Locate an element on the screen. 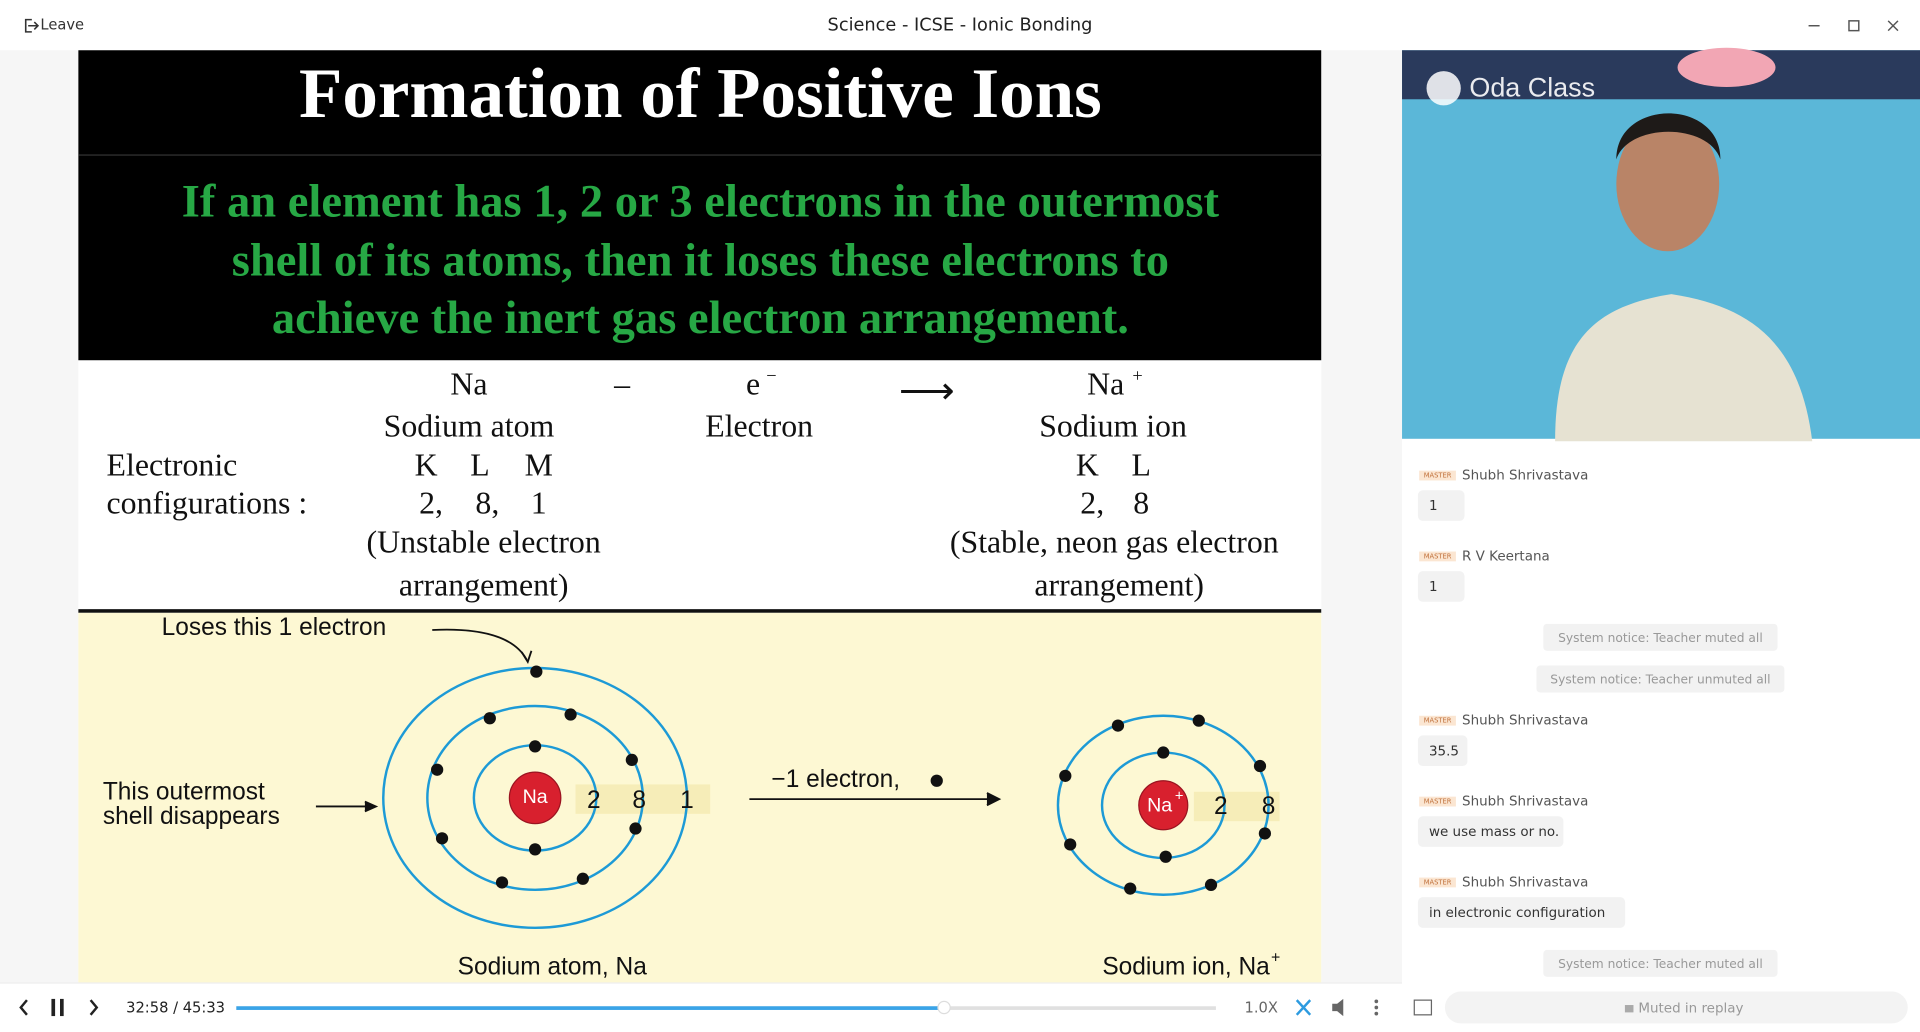 The width and height of the screenshot is (1920, 1032). close-button is located at coordinates (1893, 26).